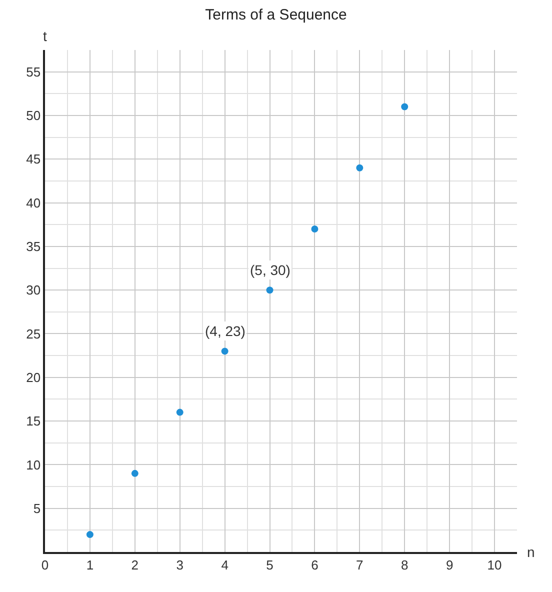 The width and height of the screenshot is (552, 592). Describe the element at coordinates (450, 564) in the screenshot. I see `x-tick-label: 9` at that location.